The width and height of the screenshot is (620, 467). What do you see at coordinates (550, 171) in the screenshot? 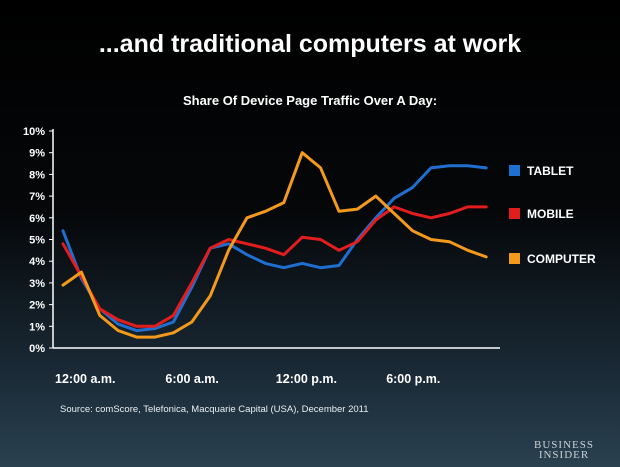
I see `legend-label-tablet: TABLET` at bounding box center [550, 171].